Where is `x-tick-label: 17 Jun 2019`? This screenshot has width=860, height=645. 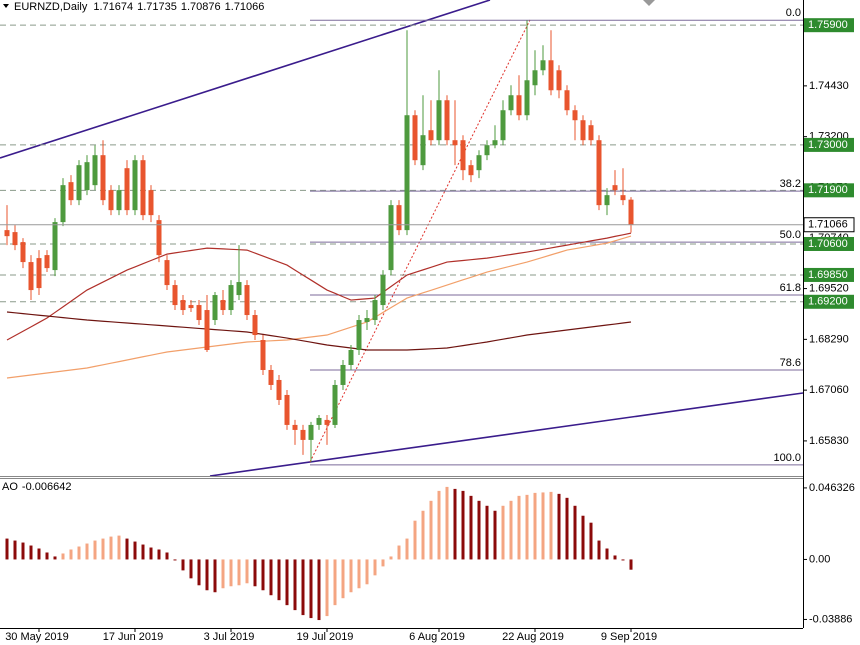 x-tick-label: 17 Jun 2019 is located at coordinates (133, 637).